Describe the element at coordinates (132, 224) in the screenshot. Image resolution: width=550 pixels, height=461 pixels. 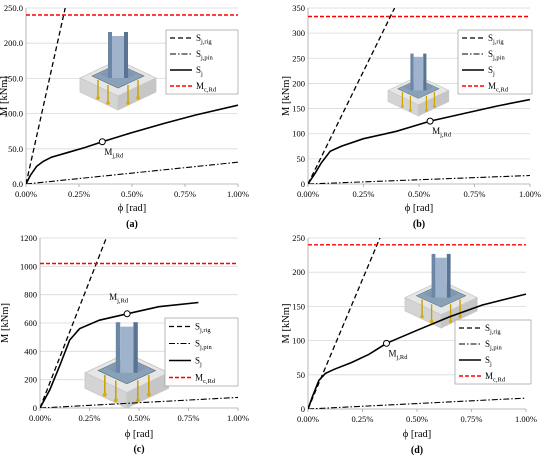
I see `panel-caption: (a)` at that location.